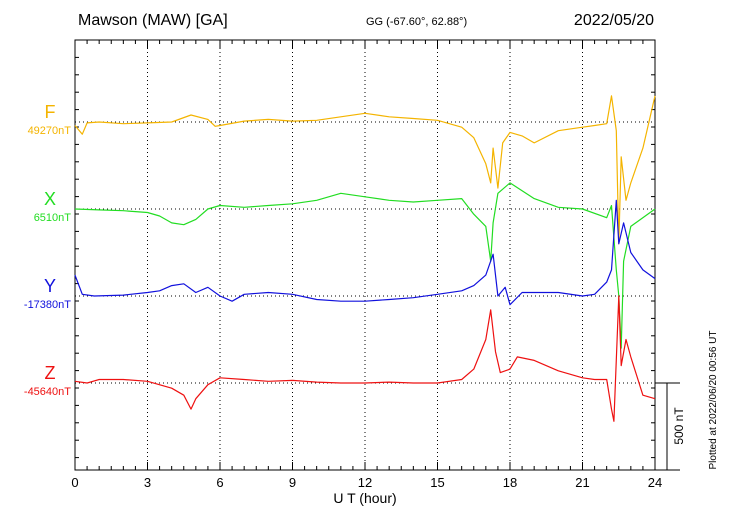 The height and width of the screenshot is (520, 730). Describe the element at coordinates (147, 482) in the screenshot. I see `x-tick-label: 3` at that location.